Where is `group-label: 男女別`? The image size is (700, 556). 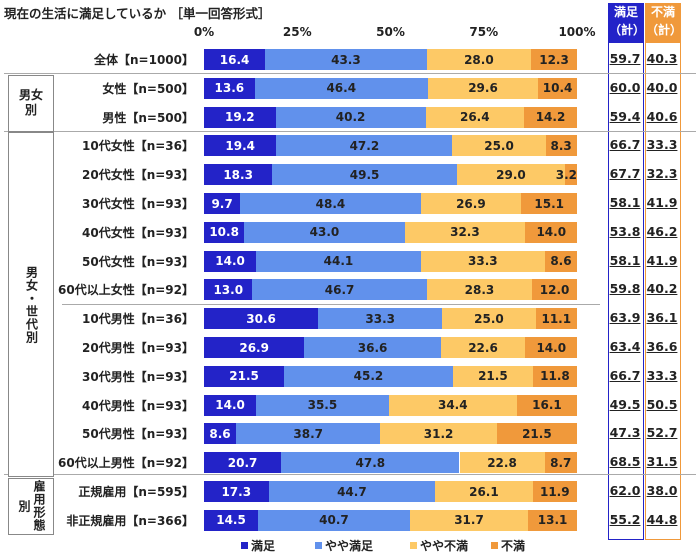
group-label: 男女別 is located at coordinates (31, 103).